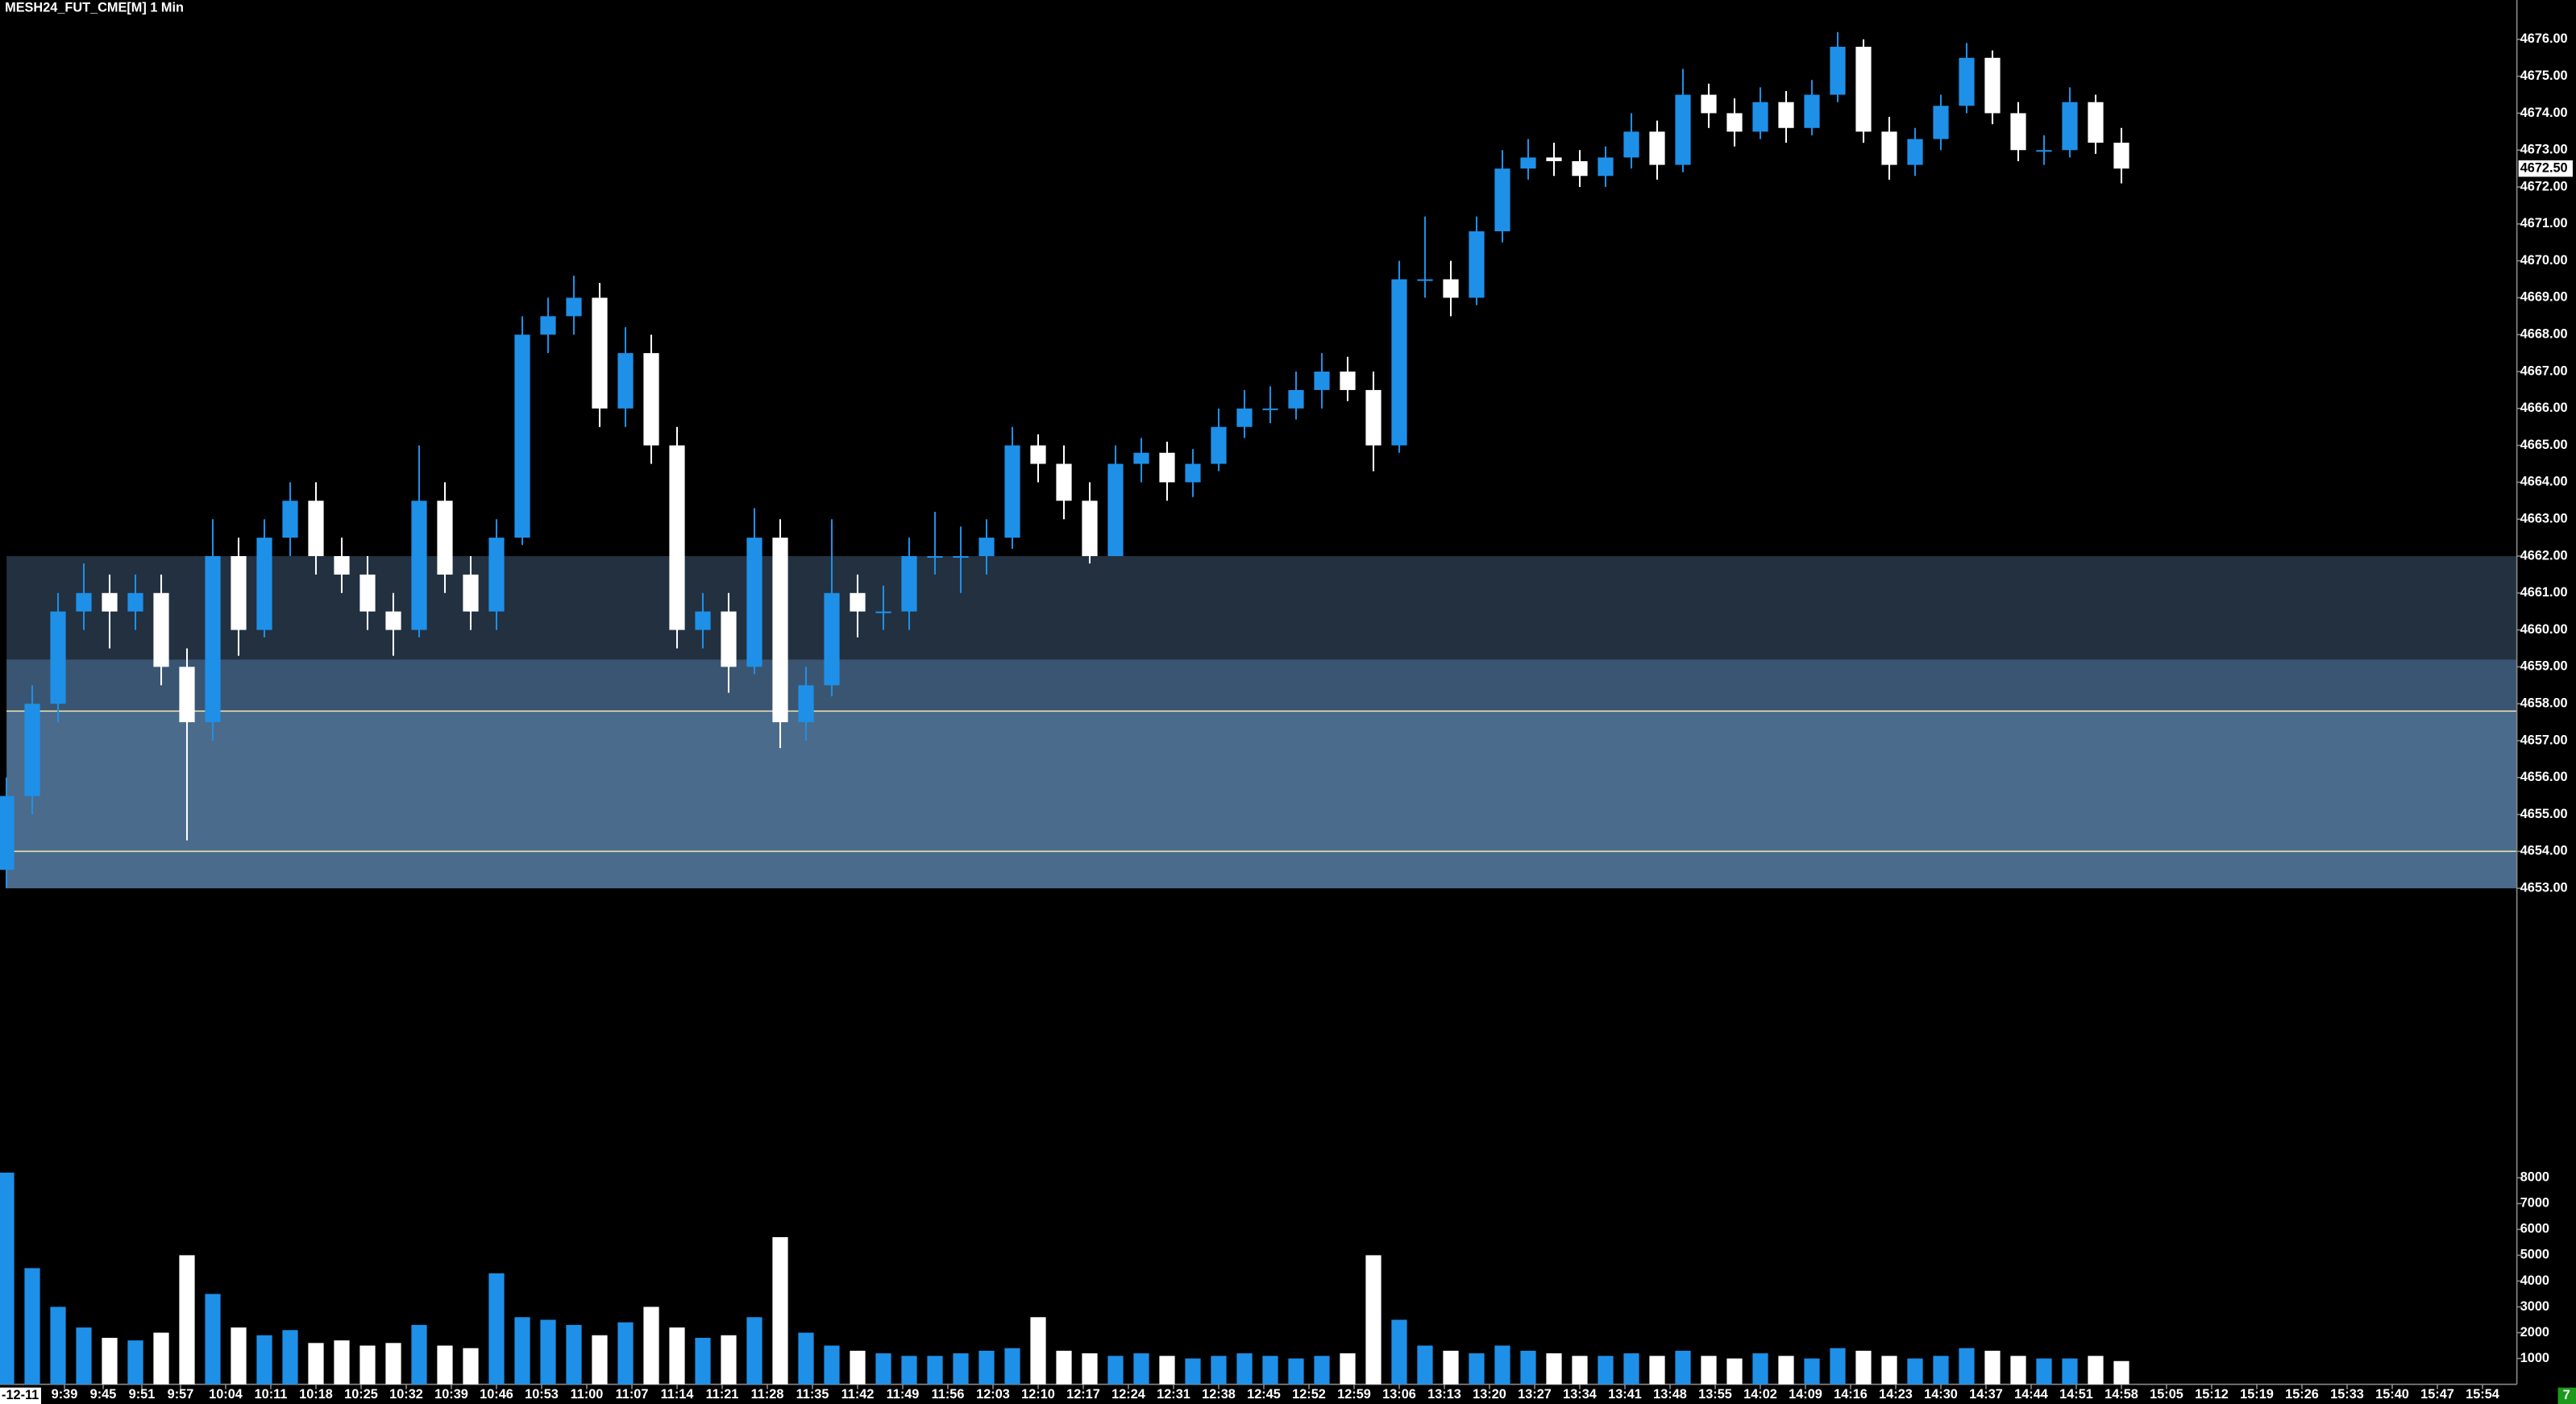 The height and width of the screenshot is (1404, 2576). Describe the element at coordinates (2544, 334) in the screenshot. I see `y-tick-label: 4668.00` at that location.